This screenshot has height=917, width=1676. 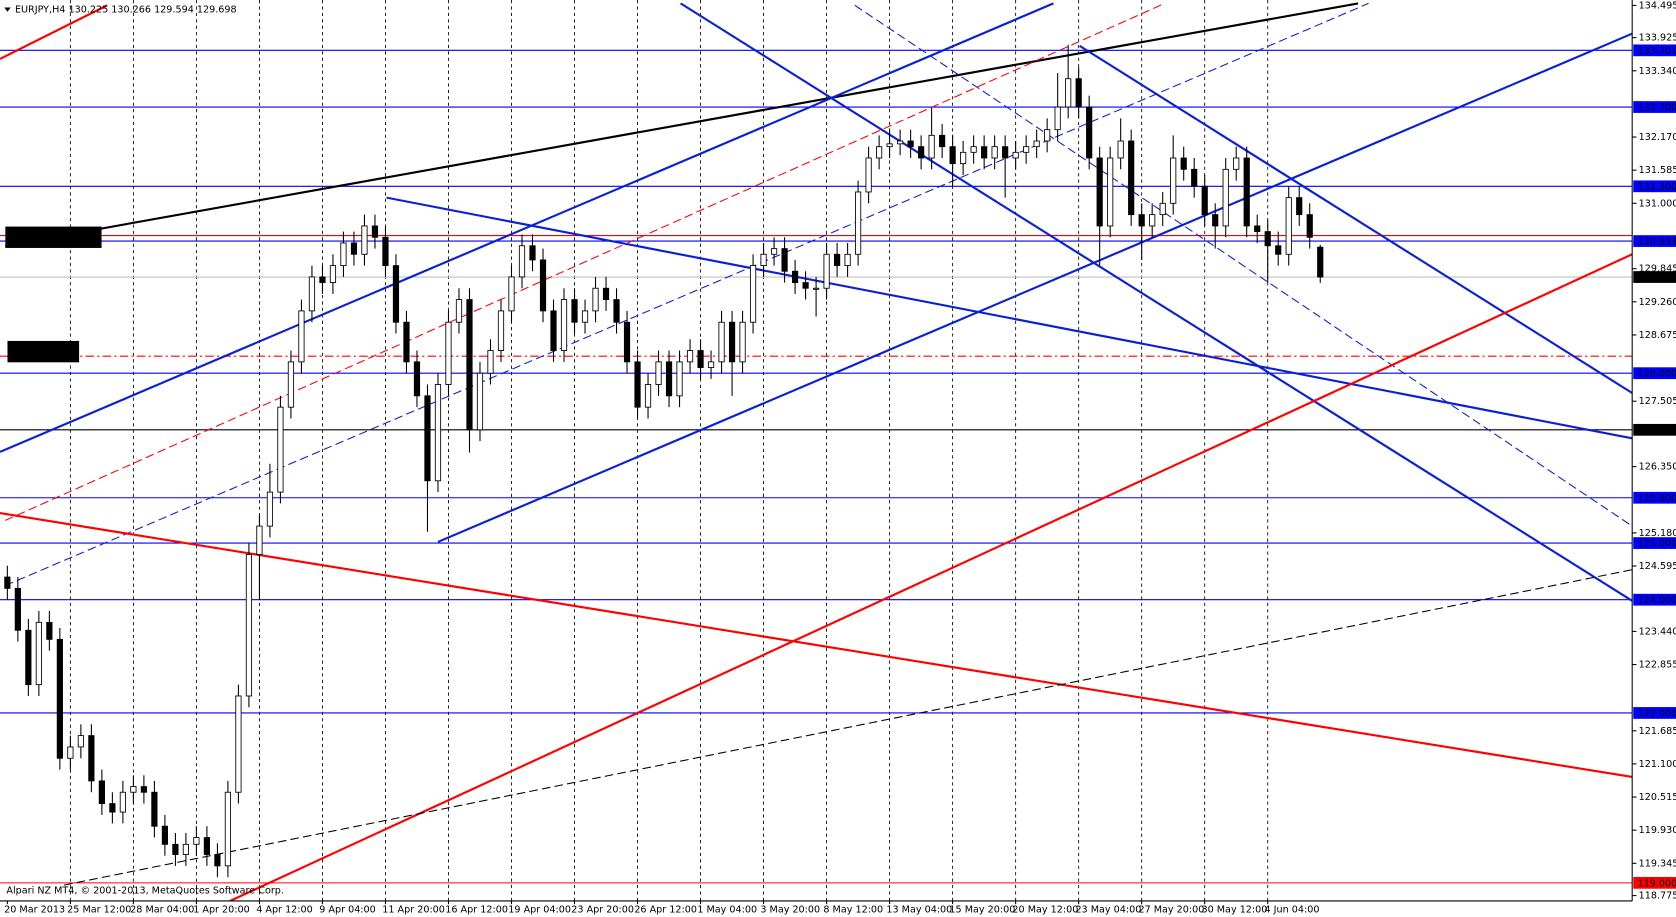 I want to click on x-tick-label: 20 Mar 2013, so click(x=34, y=910).